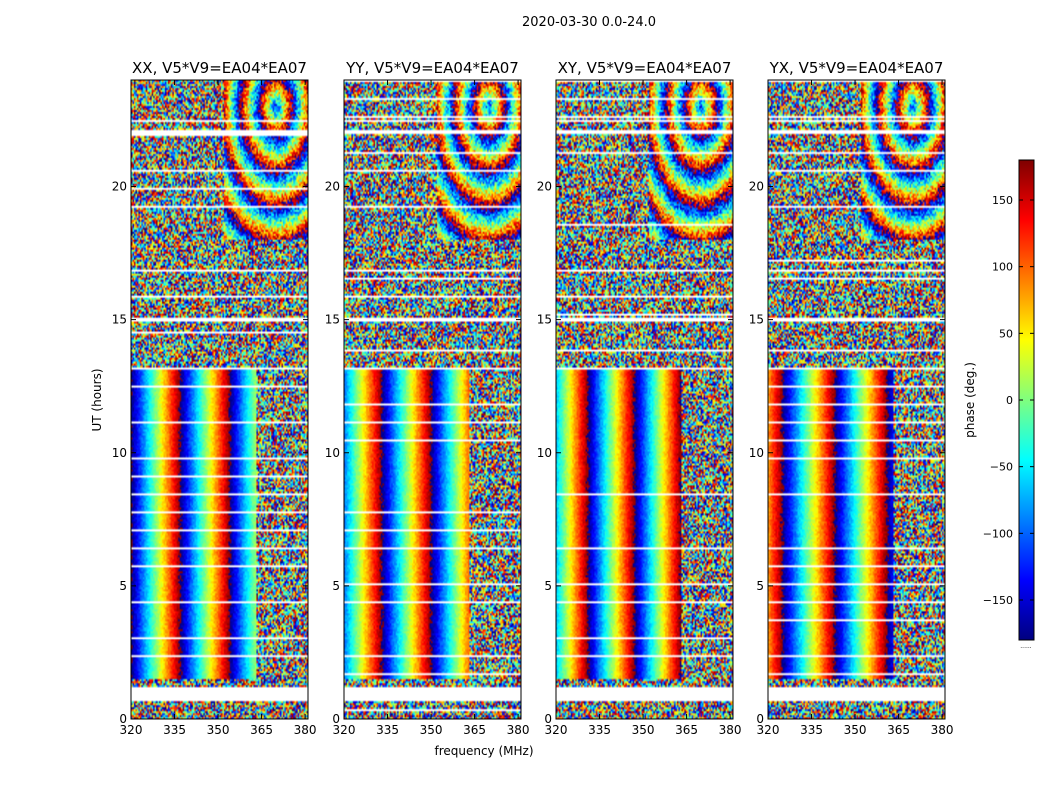  I want to click on y-axis-label: UT (hours), so click(97, 399).